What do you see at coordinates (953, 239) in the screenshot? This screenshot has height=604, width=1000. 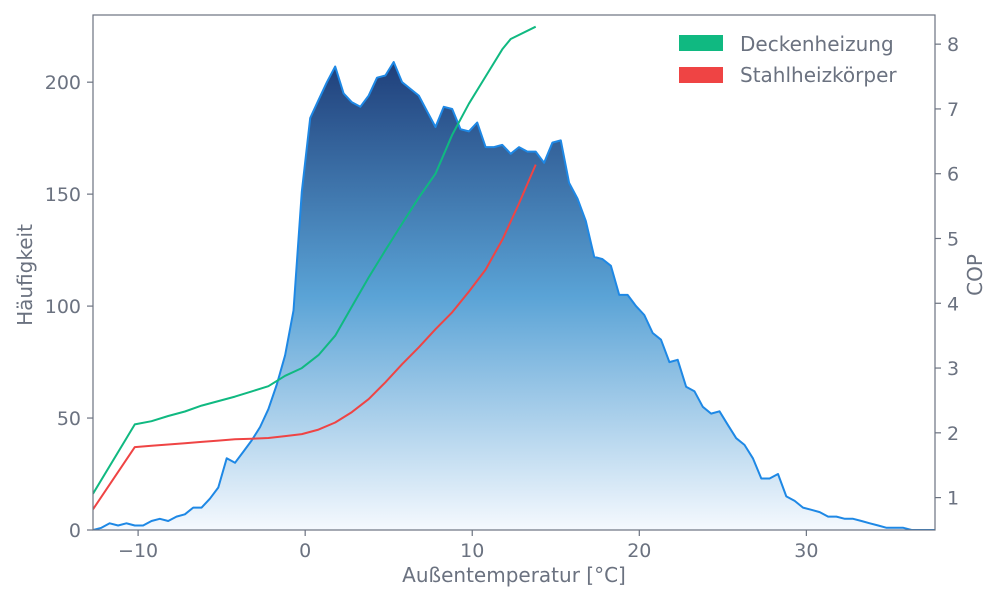 I see `y2-tick-label: 5` at bounding box center [953, 239].